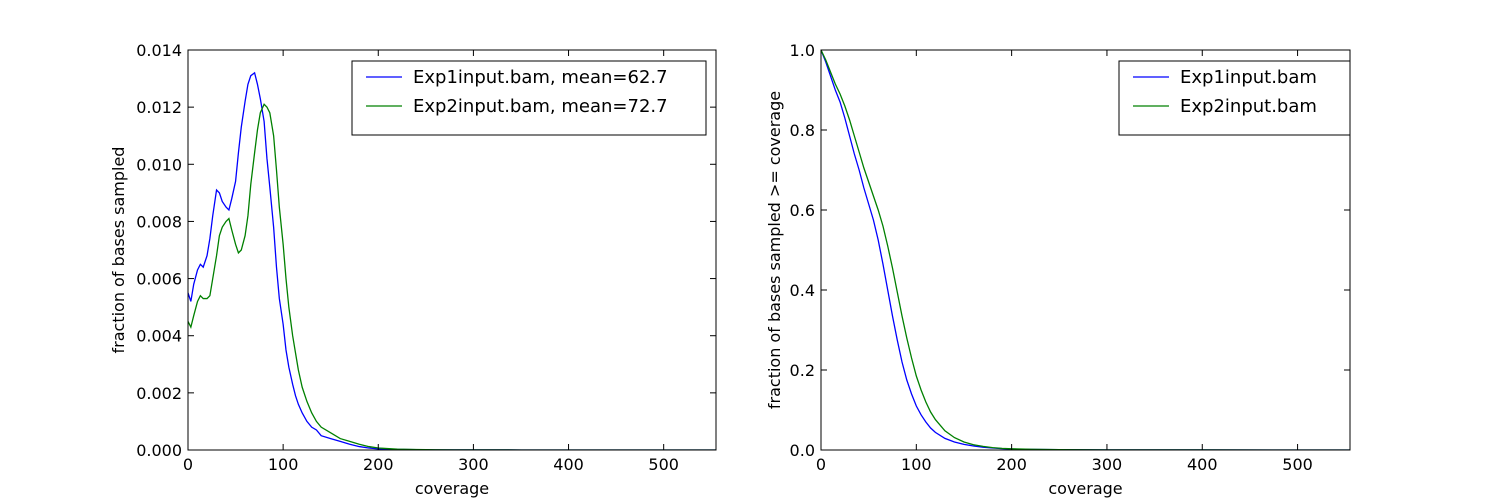  Describe the element at coordinates (802, 370) in the screenshot. I see `y-tick-label: 0.2` at that location.